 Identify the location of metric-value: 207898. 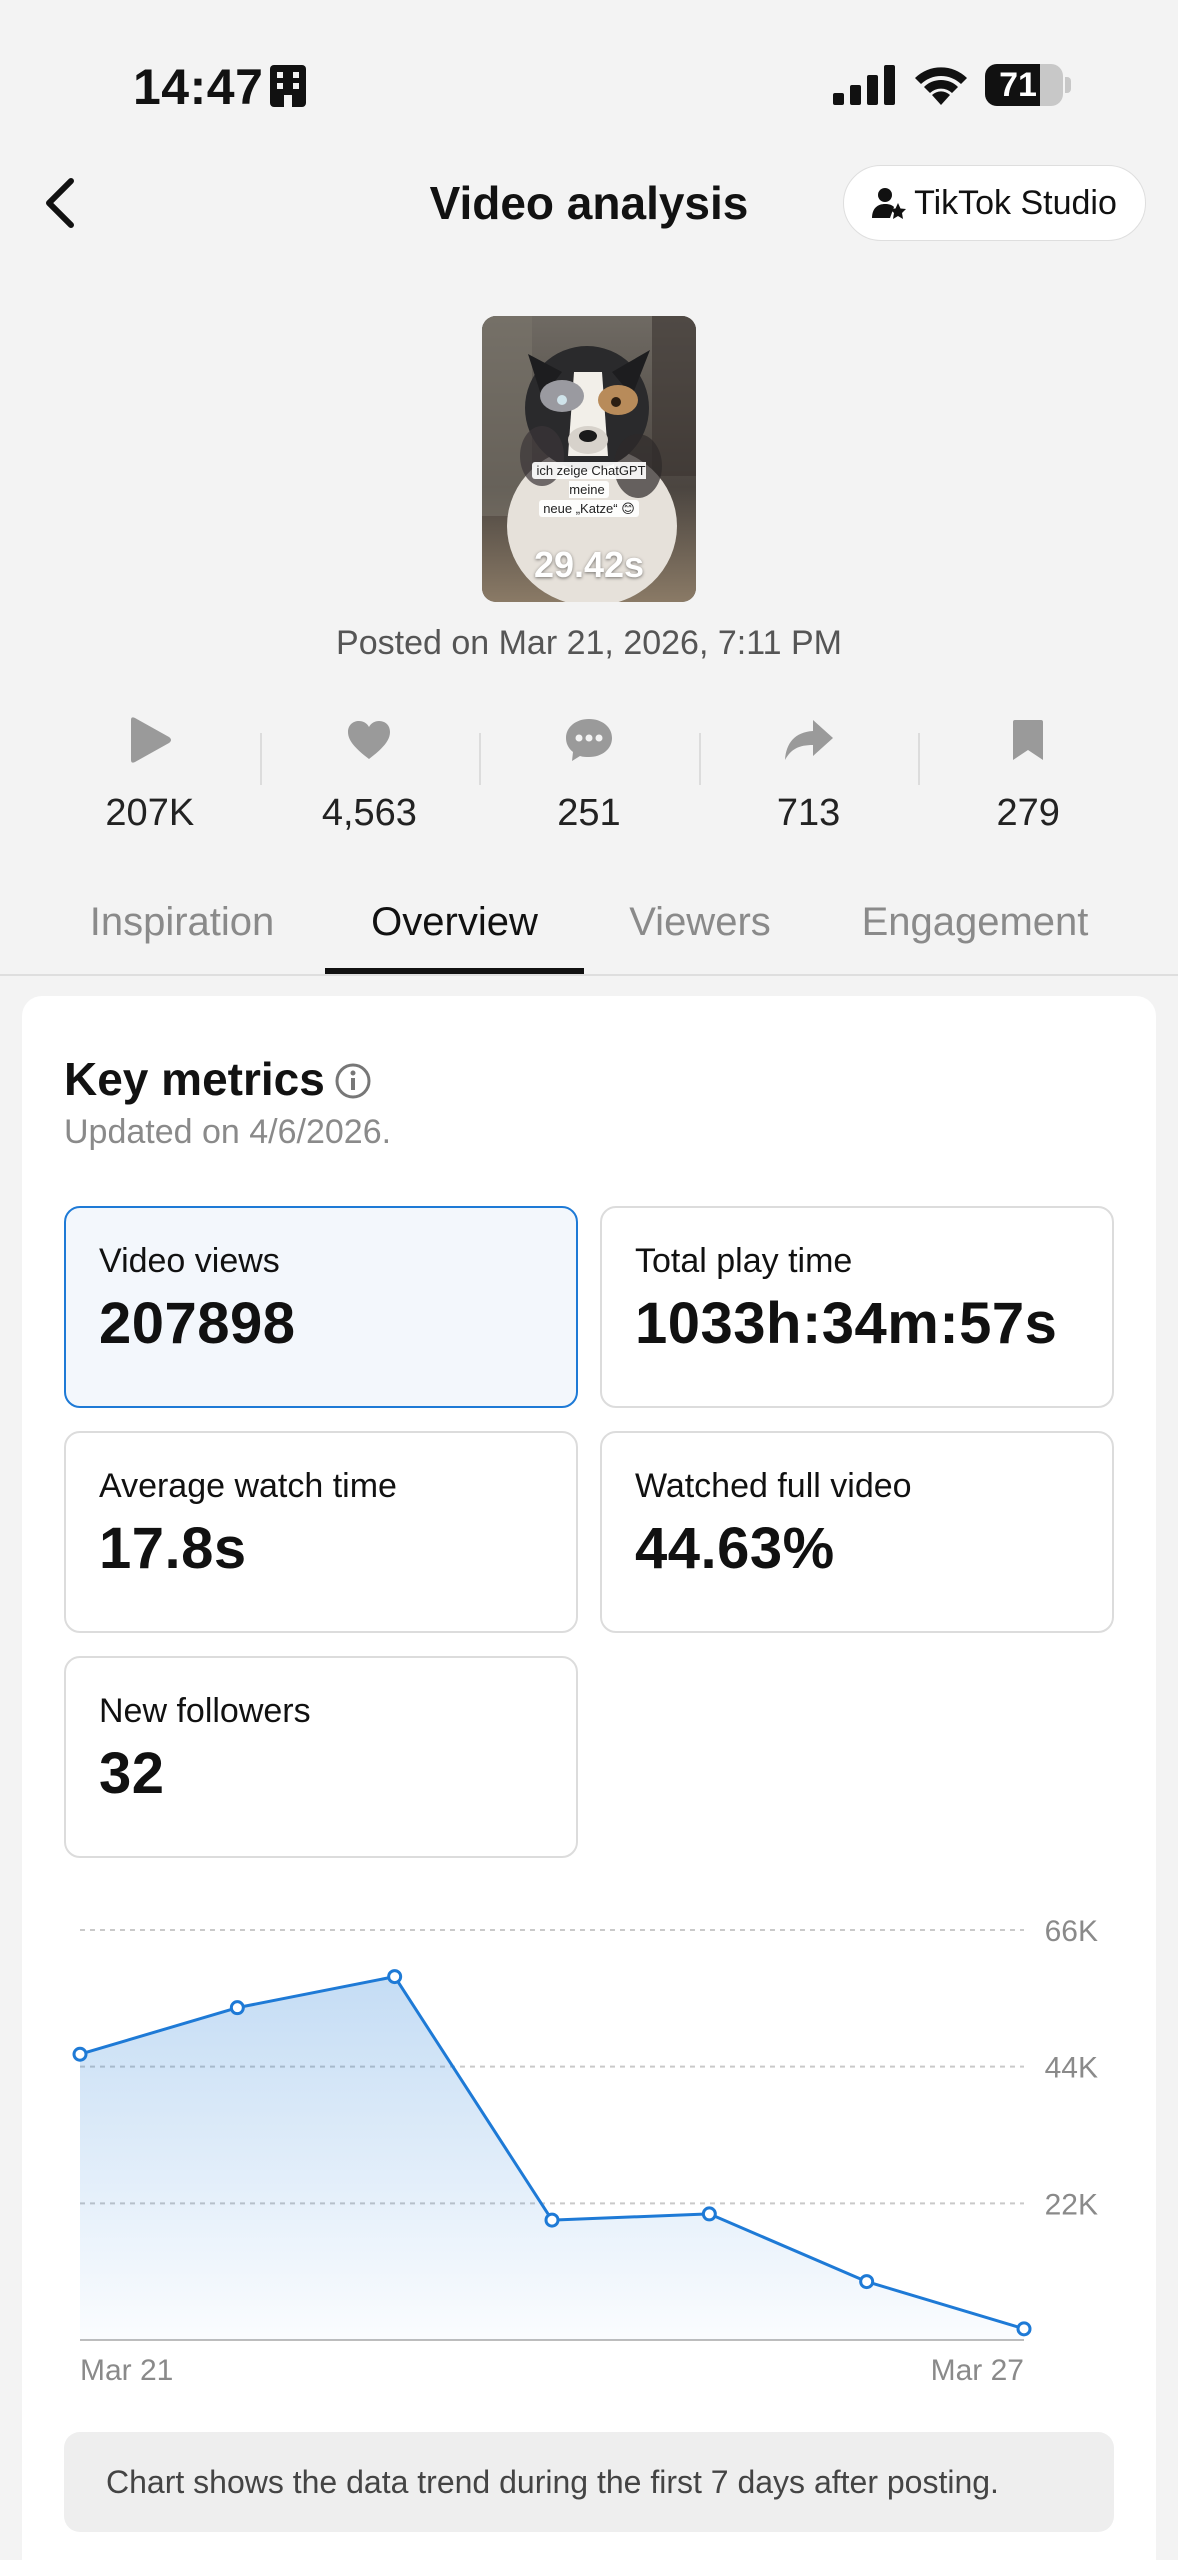
(197, 1323).